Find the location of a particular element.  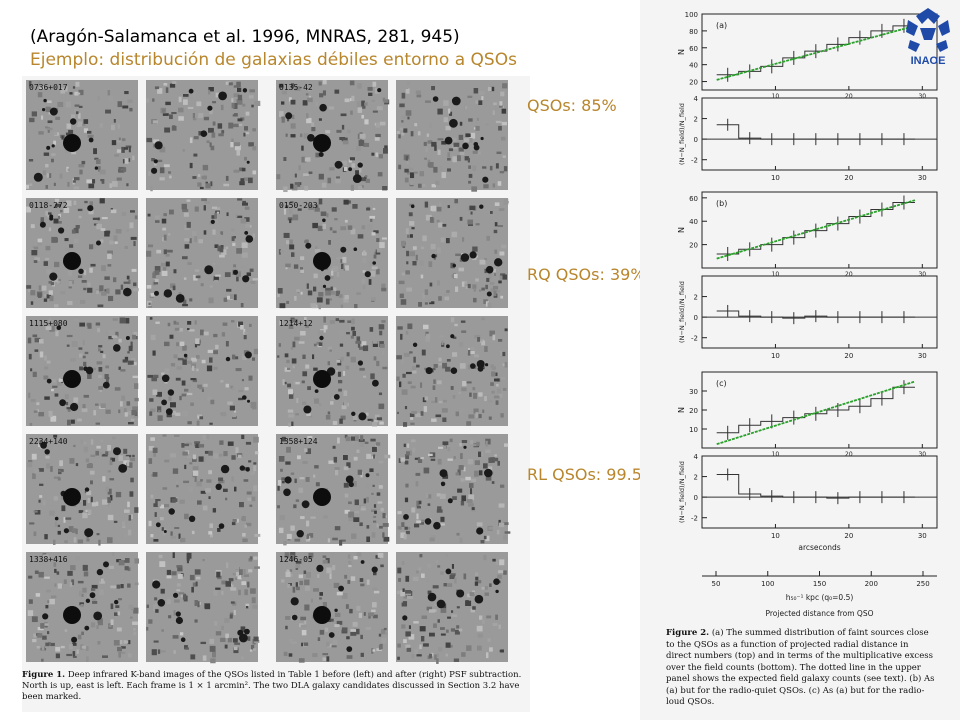

figure-2-caption-head: Figure 2. is located at coordinates (688, 633).